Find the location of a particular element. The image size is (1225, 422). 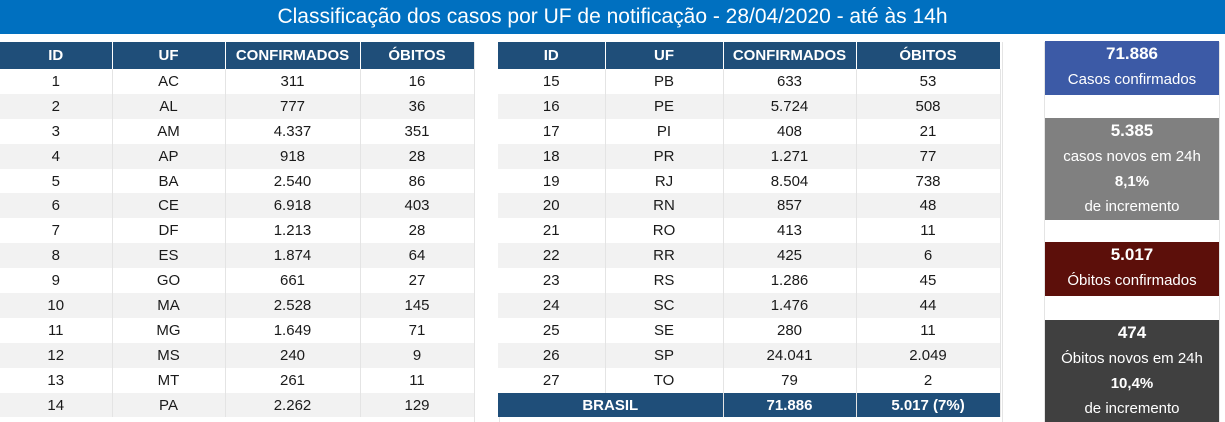

cell-id: 18 is located at coordinates (552, 156).